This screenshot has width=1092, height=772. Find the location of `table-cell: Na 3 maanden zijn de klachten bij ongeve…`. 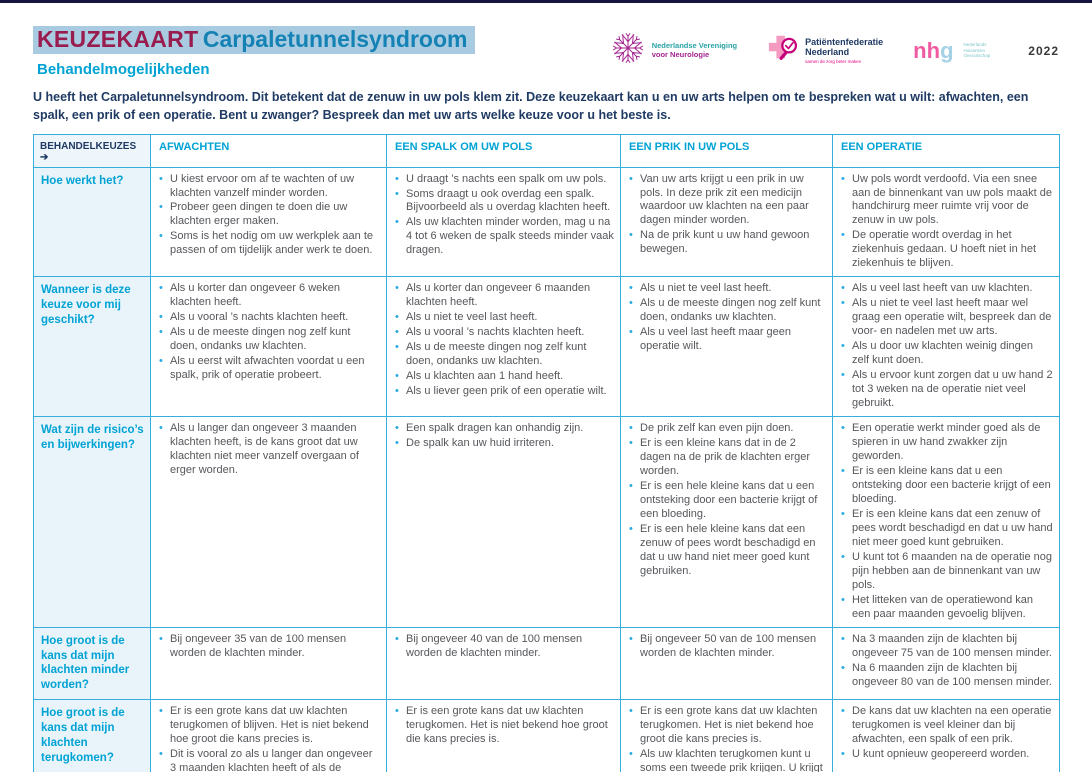

table-cell: Na 3 maanden zijn de klachten bij ongeve… is located at coordinates (946, 663).